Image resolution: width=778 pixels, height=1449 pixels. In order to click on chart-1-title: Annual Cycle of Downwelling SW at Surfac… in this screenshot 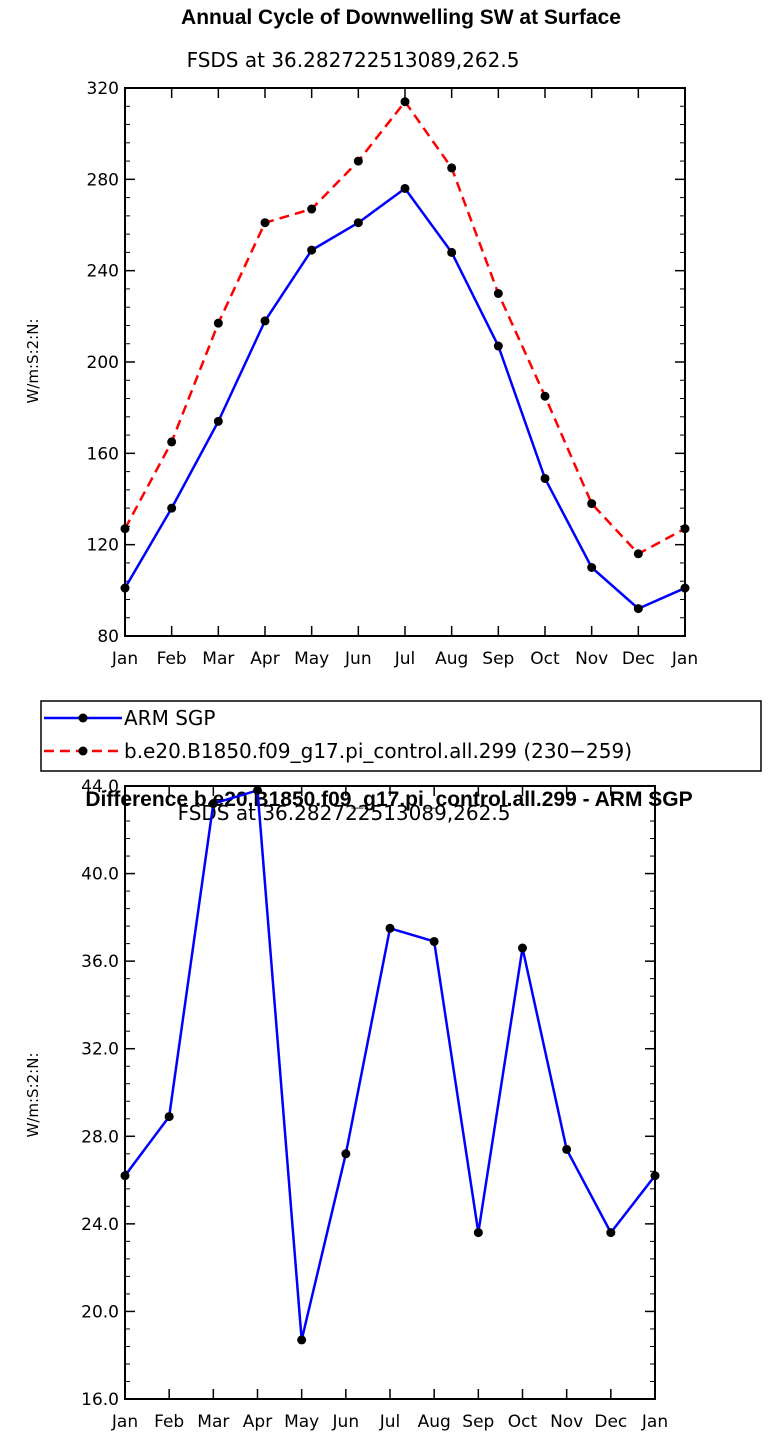, I will do `click(401, 17)`.